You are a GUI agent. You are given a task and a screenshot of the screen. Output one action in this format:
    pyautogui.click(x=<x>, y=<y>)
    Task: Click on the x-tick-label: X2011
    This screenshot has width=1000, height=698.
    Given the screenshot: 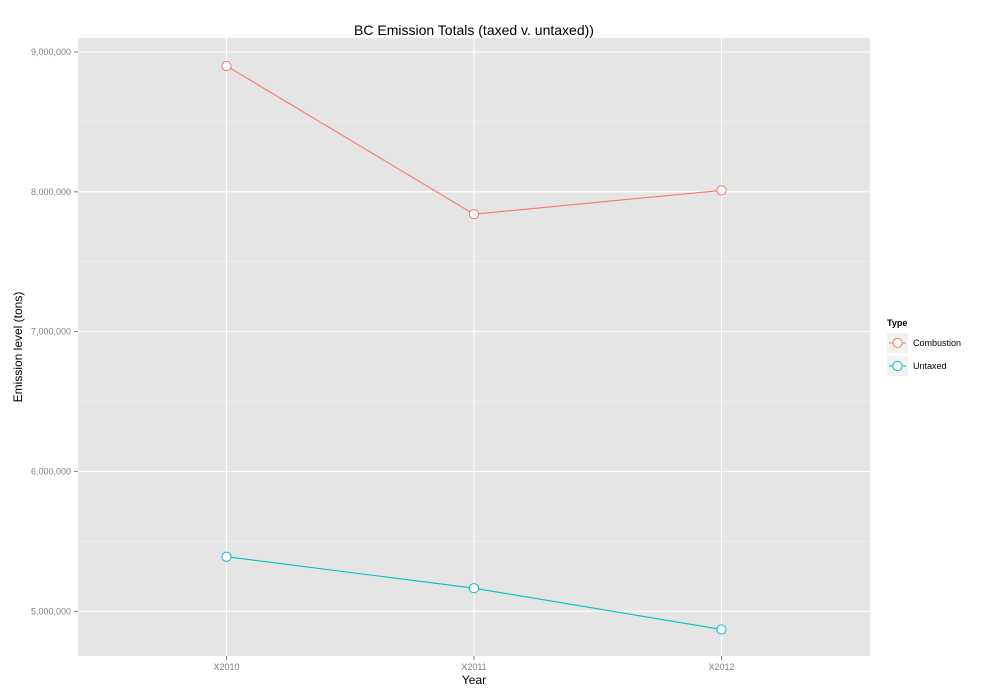 What is the action you would take?
    pyautogui.click(x=473, y=667)
    